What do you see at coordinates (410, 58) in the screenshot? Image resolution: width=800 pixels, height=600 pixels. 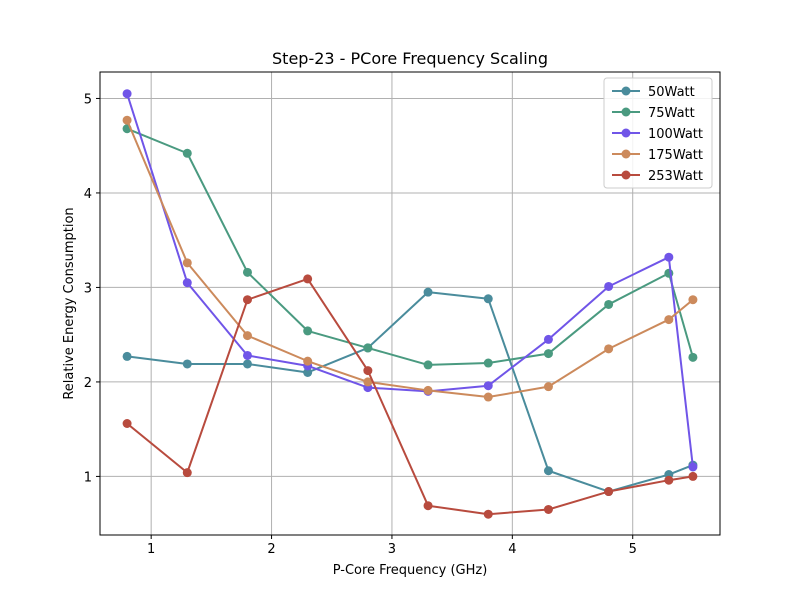 I see `chart-title: Step-23 - PCore Frequency Scaling` at bounding box center [410, 58].